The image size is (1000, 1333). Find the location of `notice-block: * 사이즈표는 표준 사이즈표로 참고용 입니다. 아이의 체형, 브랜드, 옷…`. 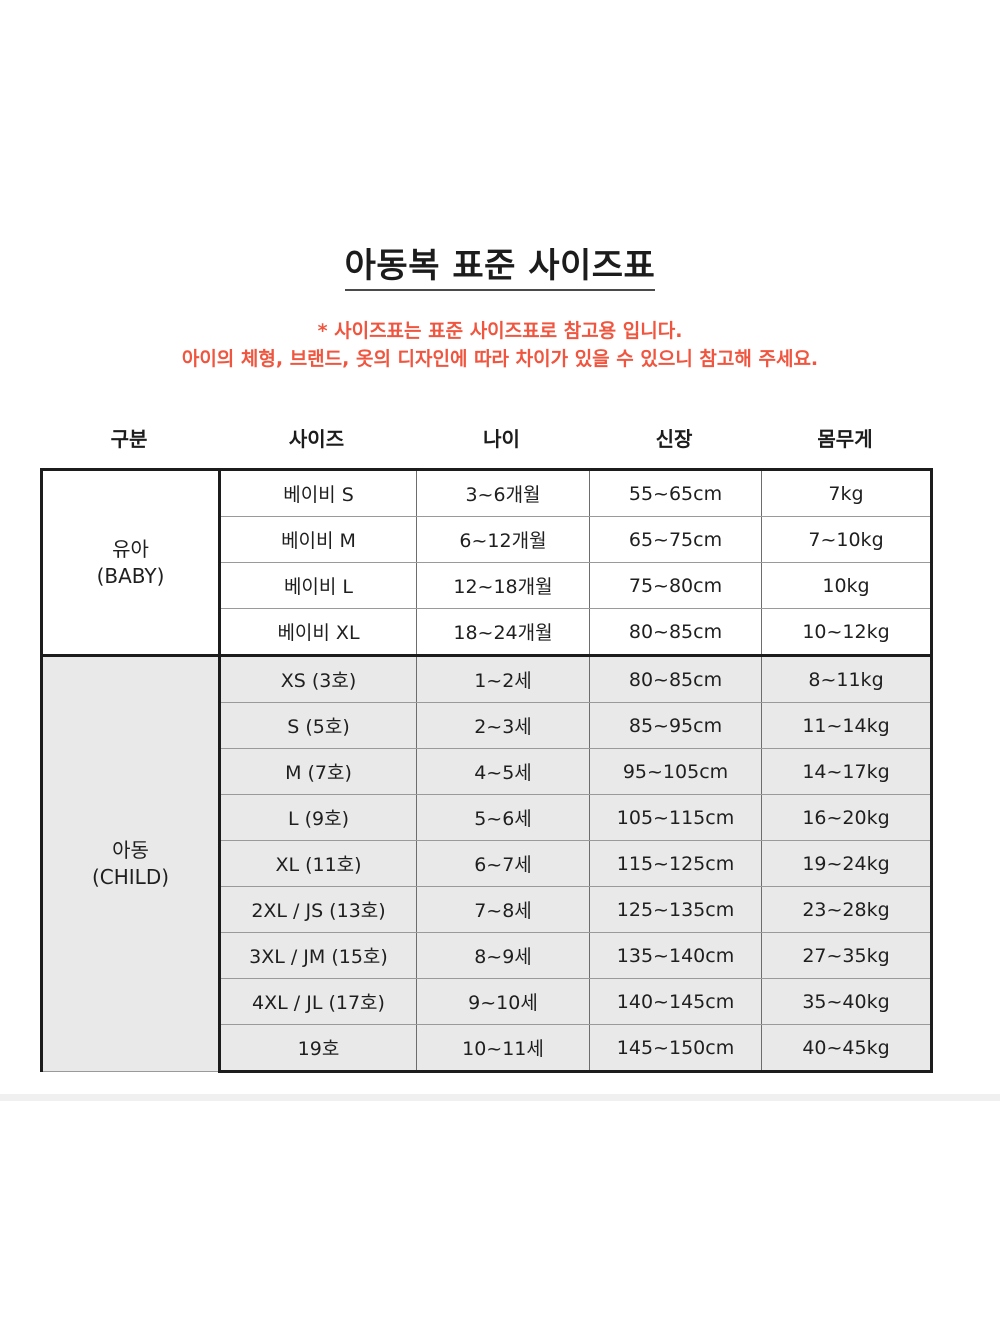

notice-block: * 사이즈표는 표준 사이즈표로 참고용 입니다. 아이의 체형, 브랜드, 옷… is located at coordinates (500, 345).